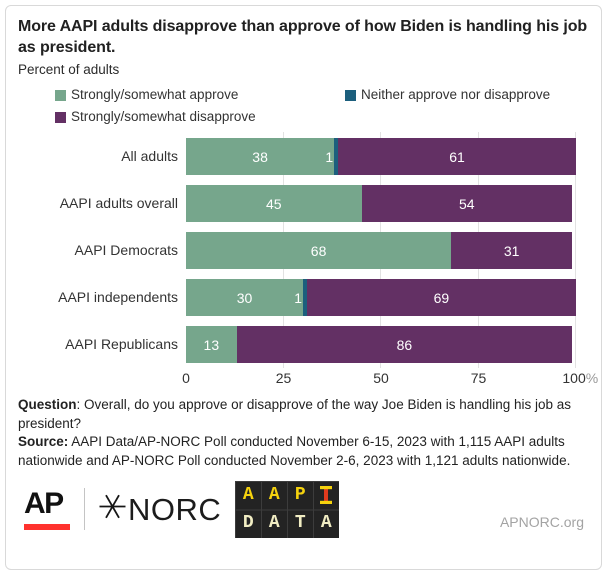  I want to click on bar-segment-strongly-somewhat-disapprove: 31, so click(512, 251).